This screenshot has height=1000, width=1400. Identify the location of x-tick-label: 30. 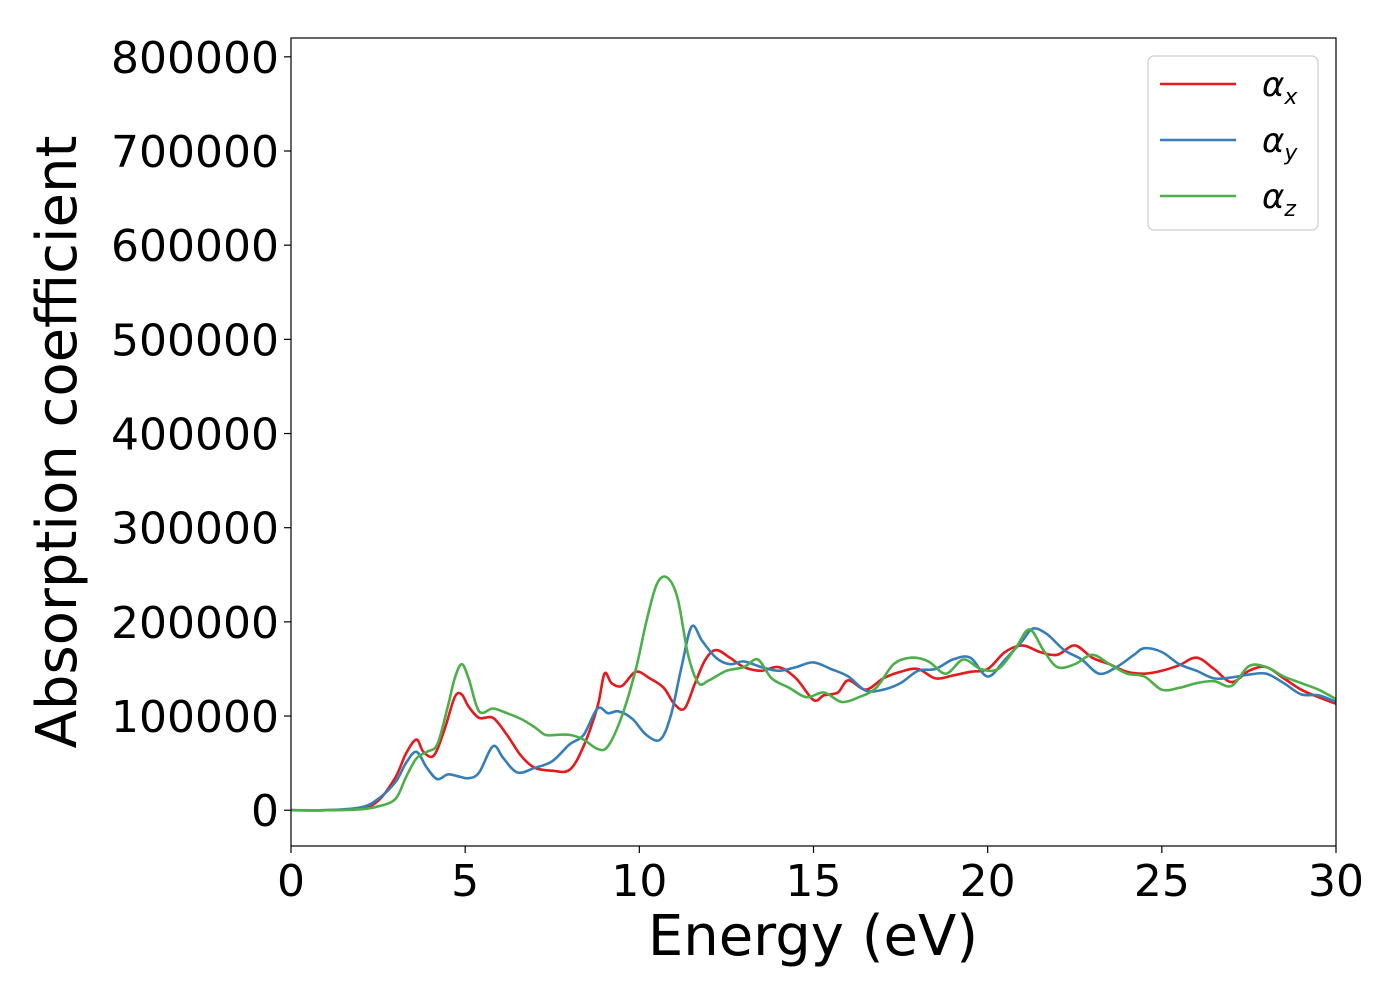
(1336, 881).